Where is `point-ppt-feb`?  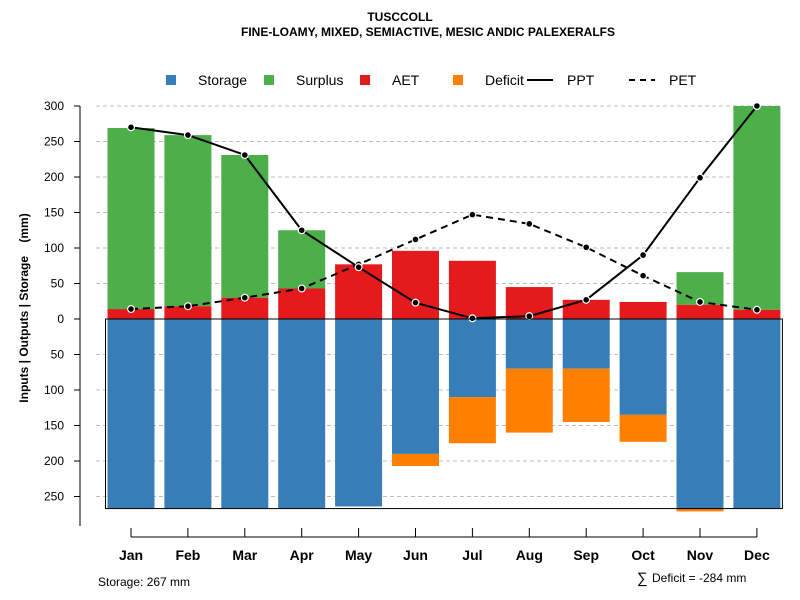
point-ppt-feb is located at coordinates (187, 135).